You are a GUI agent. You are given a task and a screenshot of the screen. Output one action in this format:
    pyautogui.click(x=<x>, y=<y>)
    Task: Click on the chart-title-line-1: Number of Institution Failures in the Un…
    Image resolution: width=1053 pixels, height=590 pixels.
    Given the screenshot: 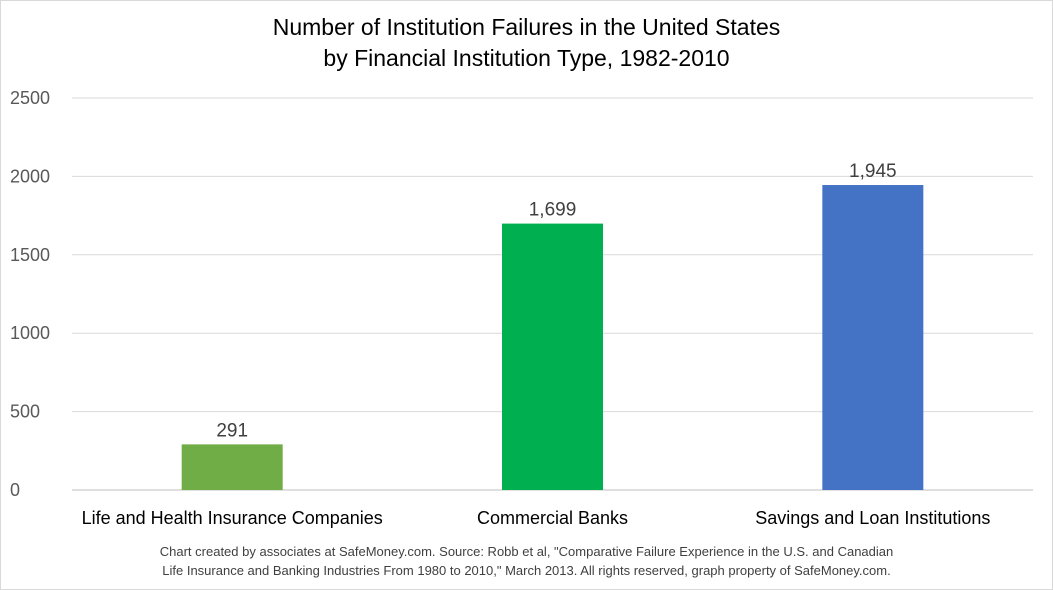 What is the action you would take?
    pyautogui.click(x=526, y=27)
    